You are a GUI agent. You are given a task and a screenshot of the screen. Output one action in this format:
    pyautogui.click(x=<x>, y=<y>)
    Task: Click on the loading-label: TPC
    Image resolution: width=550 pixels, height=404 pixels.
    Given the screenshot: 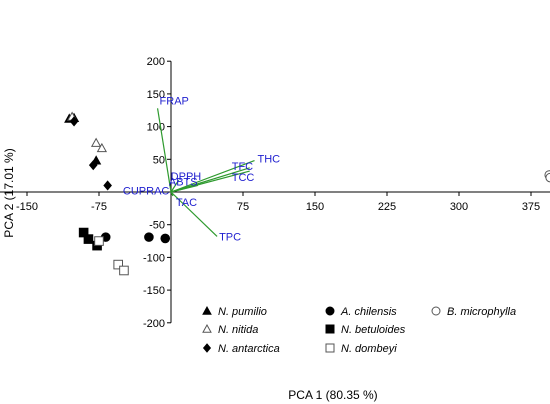 What is the action you would take?
    pyautogui.click(x=230, y=237)
    